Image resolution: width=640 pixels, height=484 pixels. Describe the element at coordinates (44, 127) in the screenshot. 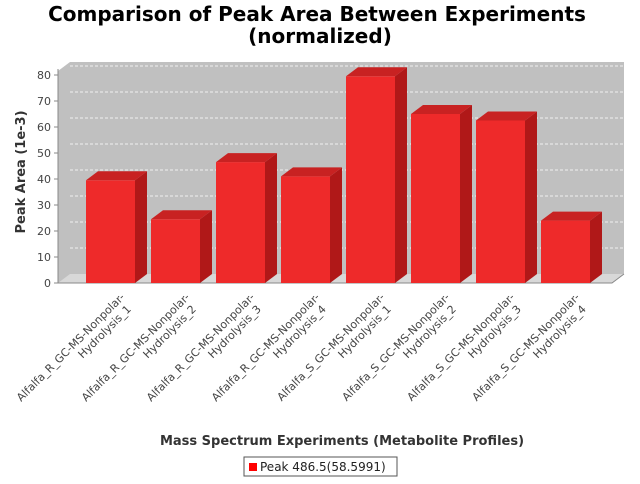

I see `y-tick-label: 60` at that location.